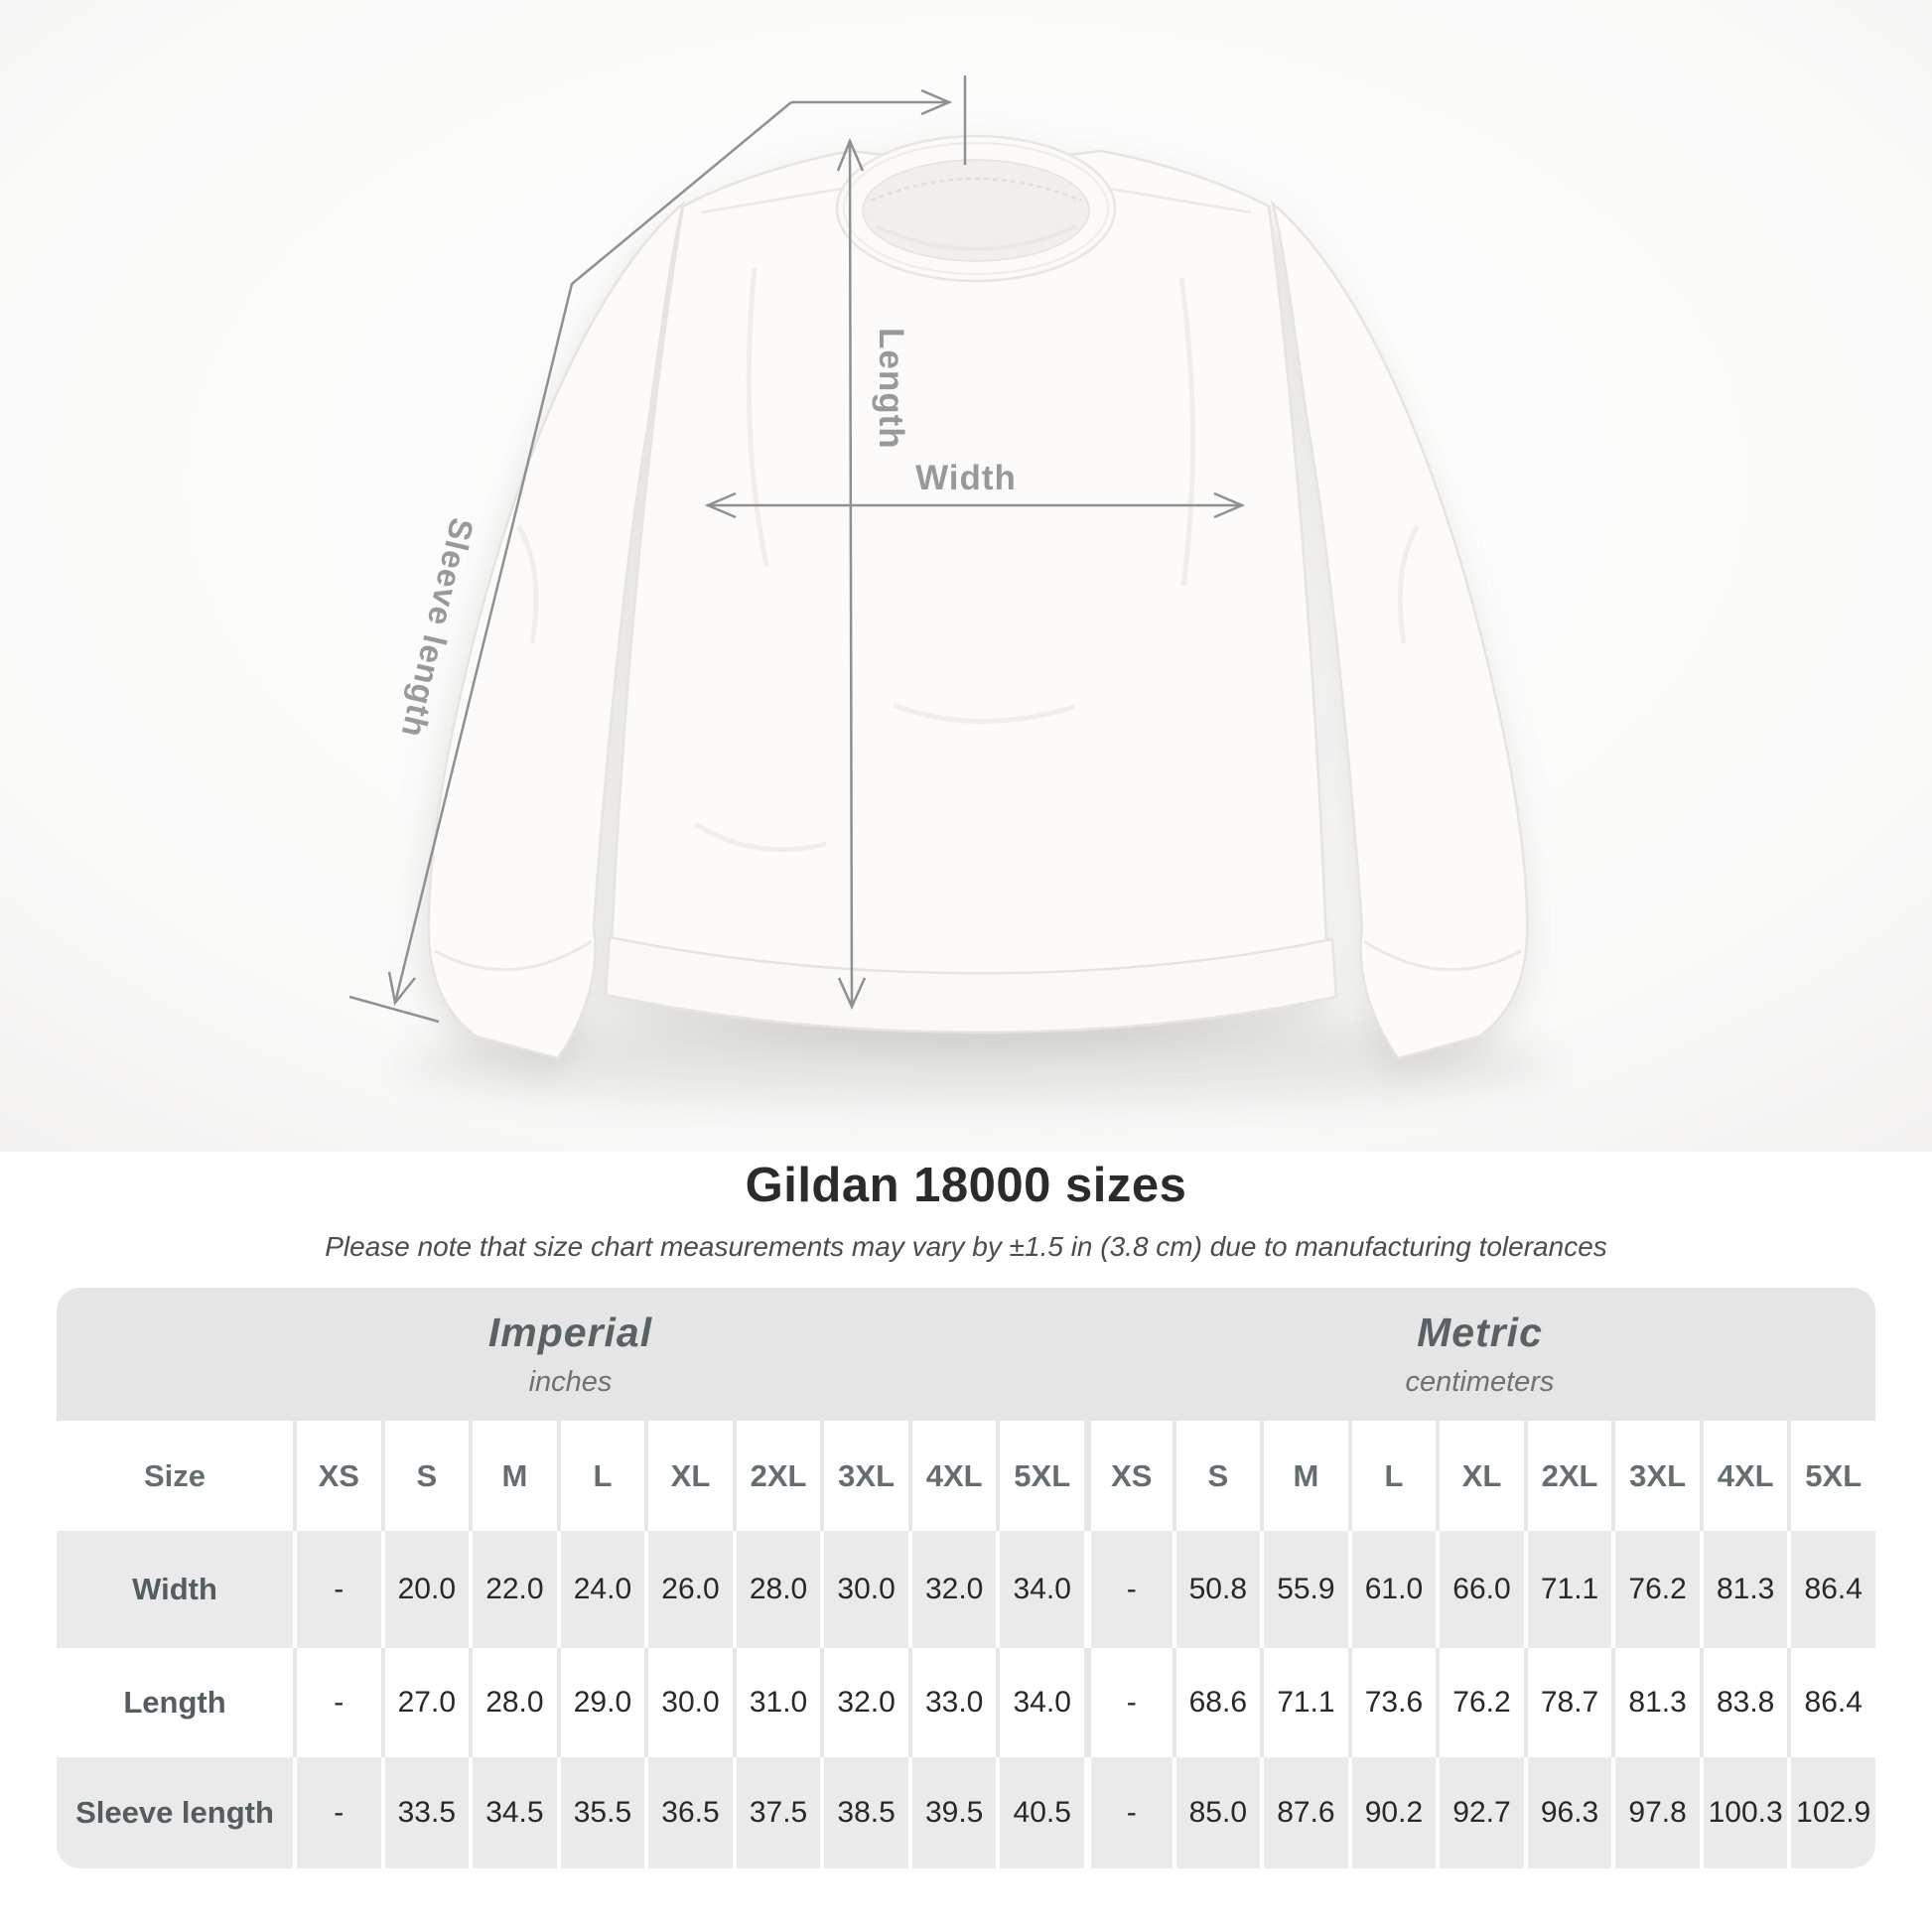 This screenshot has height=1932, width=1932. I want to click on metric-value: 83.8, so click(1743, 1703).